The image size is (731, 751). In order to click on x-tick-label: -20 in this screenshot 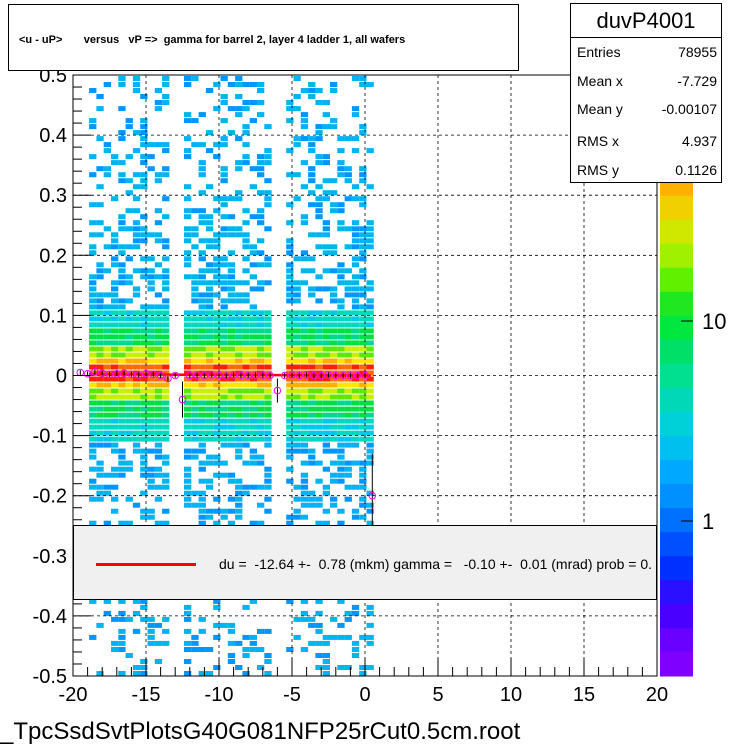, I will do `click(73, 695)`.